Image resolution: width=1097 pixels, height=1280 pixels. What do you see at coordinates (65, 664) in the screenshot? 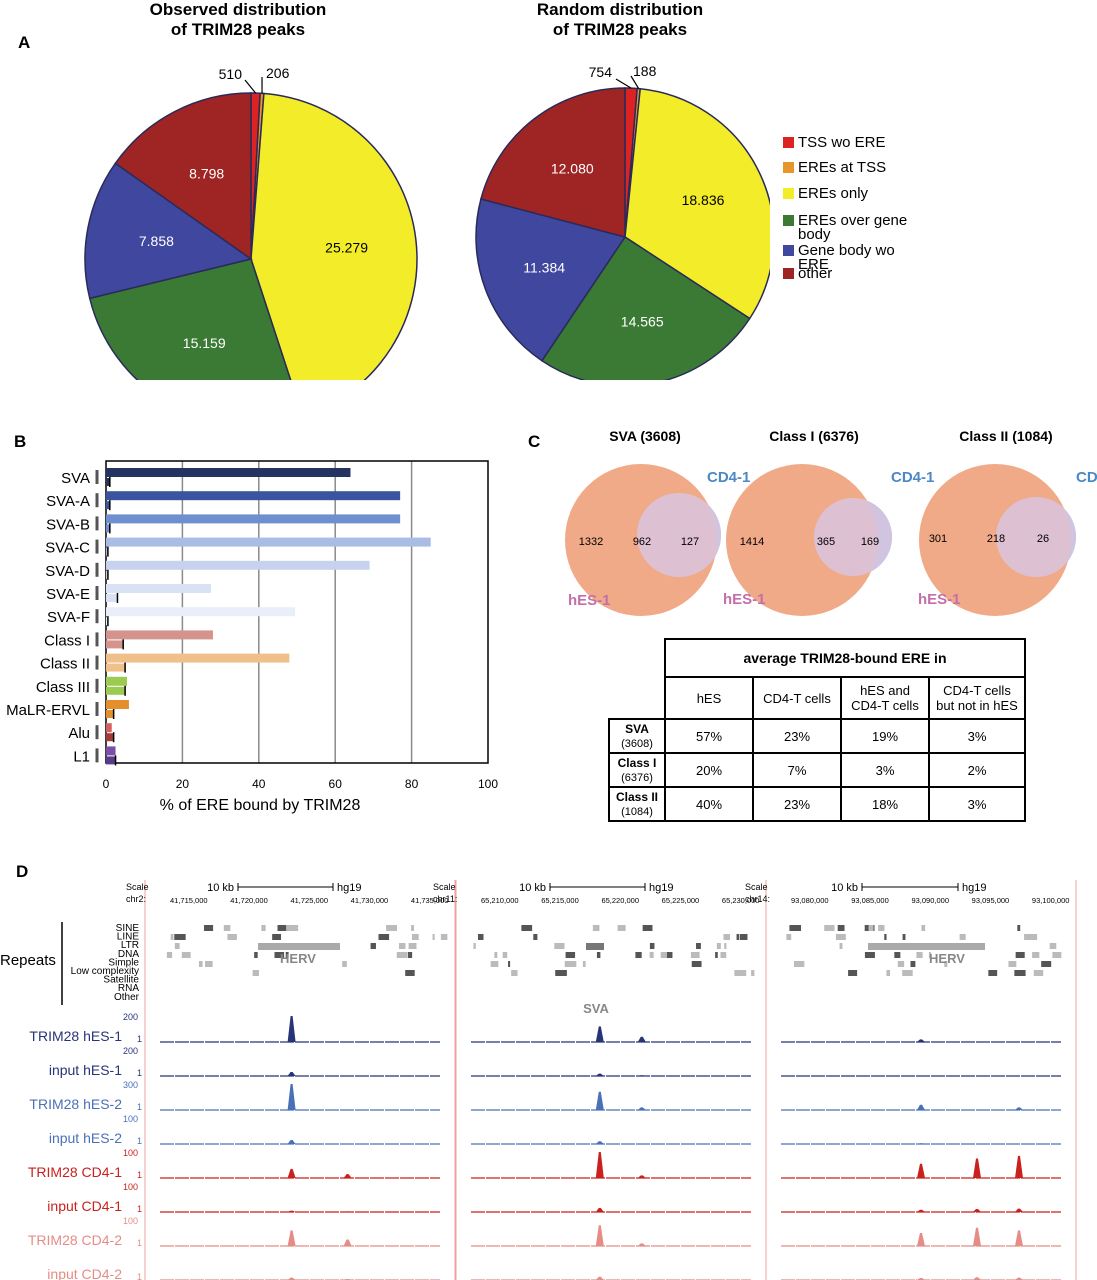
I see `category-label: Class II` at bounding box center [65, 664].